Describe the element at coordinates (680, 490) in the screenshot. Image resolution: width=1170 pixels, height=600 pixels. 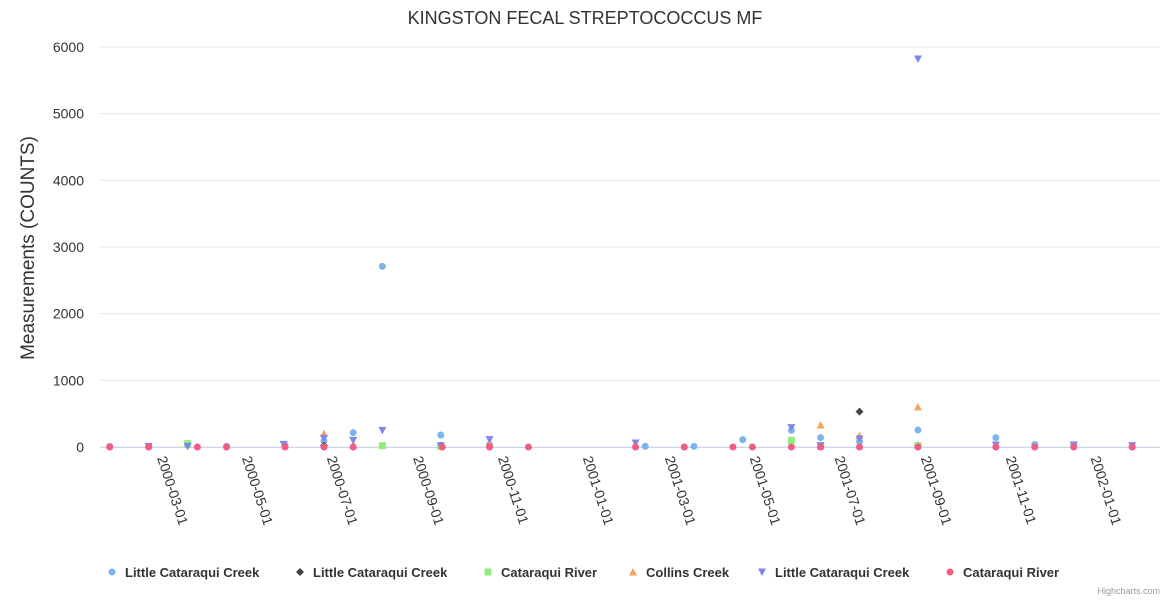
I see `x-tick-label: 2001-03-01` at that location.